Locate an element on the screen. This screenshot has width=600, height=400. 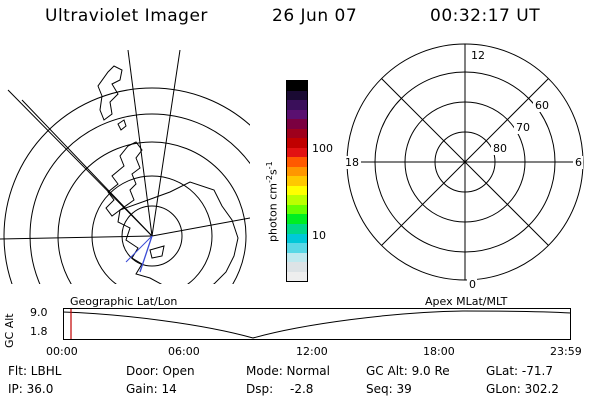
instrument-title: Ultraviolet Imager is located at coordinates (126, 16).